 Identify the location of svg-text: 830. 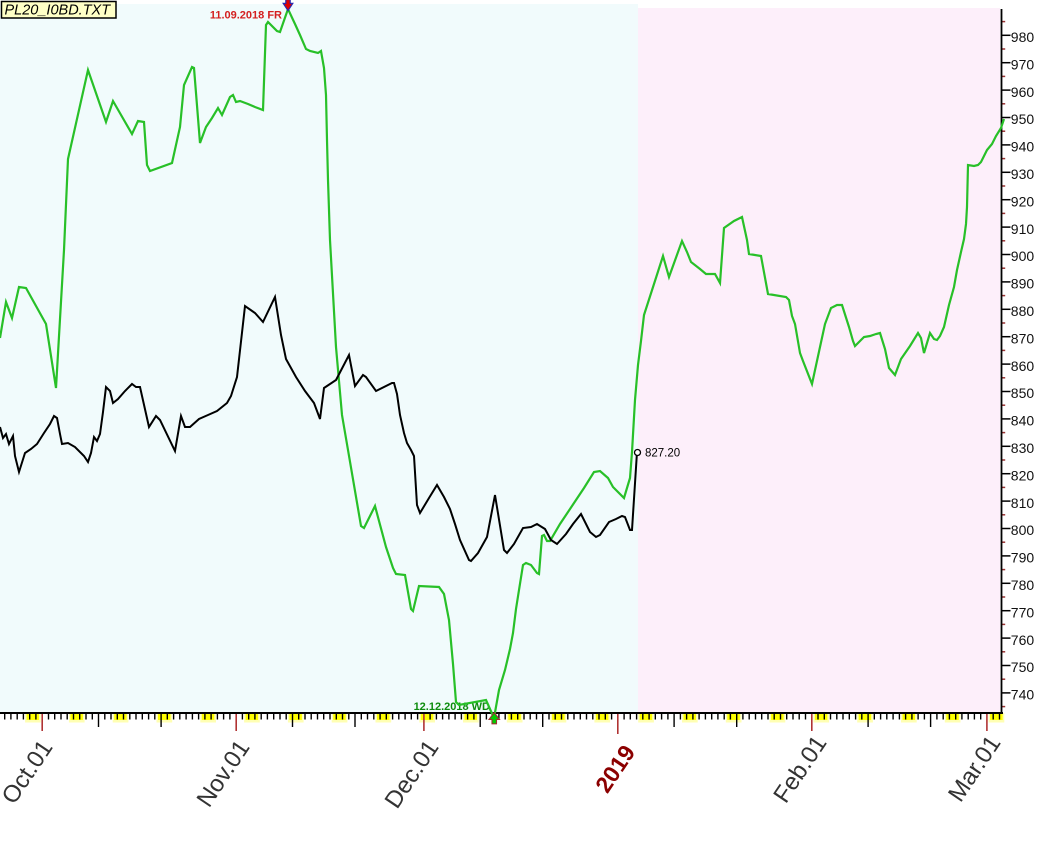
(1023, 448).